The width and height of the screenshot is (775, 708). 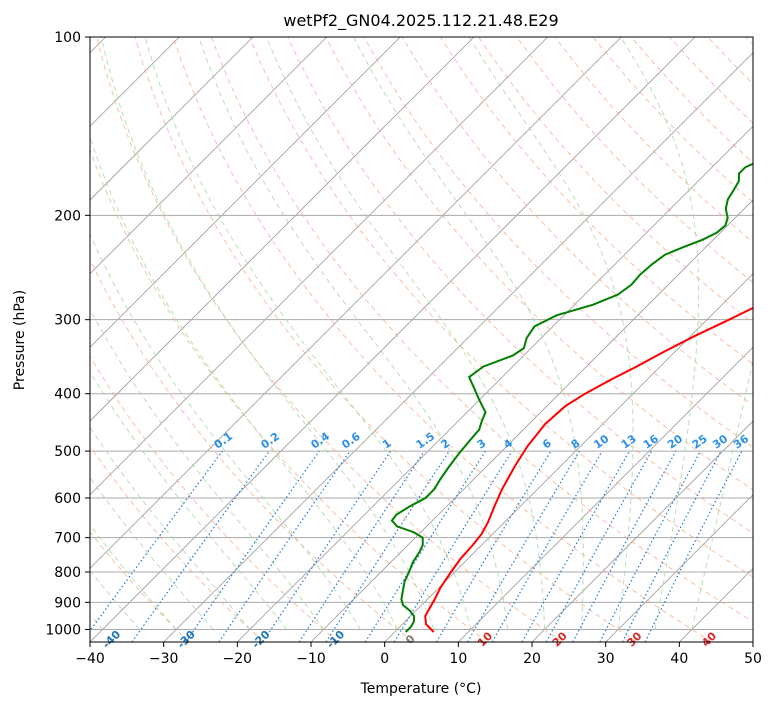 I want to click on mixing-ratio-label: 0.4, so click(x=321, y=441).